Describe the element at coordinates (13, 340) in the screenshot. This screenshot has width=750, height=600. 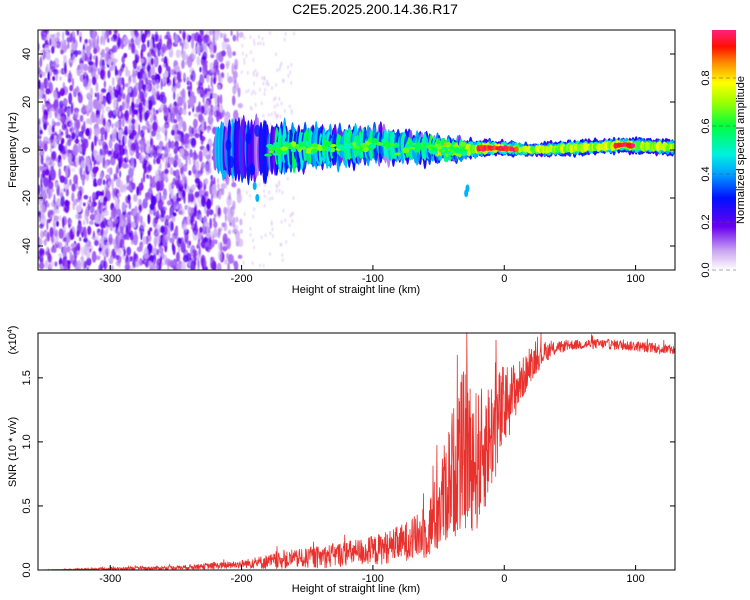
I see `snr-y-multiplier: (x104)` at that location.